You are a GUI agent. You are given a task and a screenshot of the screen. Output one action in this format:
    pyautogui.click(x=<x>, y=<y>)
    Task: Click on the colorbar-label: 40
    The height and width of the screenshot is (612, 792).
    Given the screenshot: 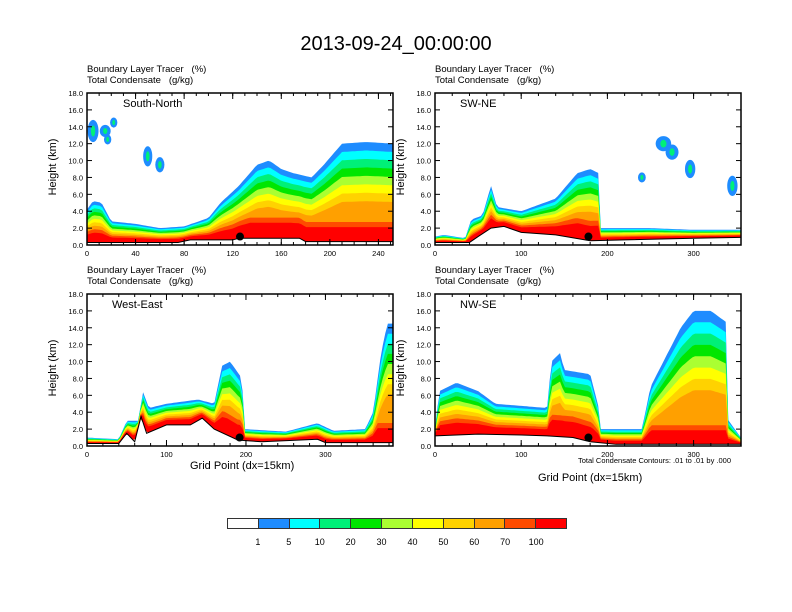 What is the action you would take?
    pyautogui.click(x=412, y=542)
    